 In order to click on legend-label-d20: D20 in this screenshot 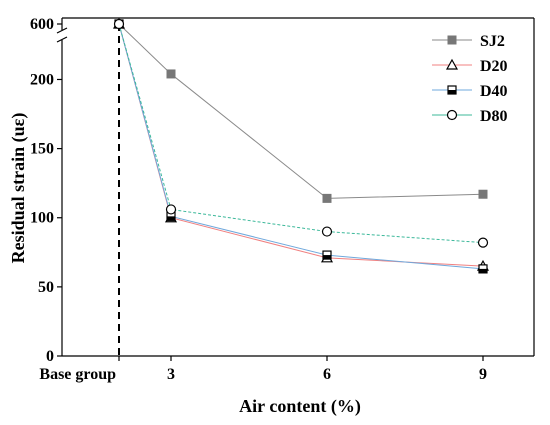, I will do `click(494, 66)`.